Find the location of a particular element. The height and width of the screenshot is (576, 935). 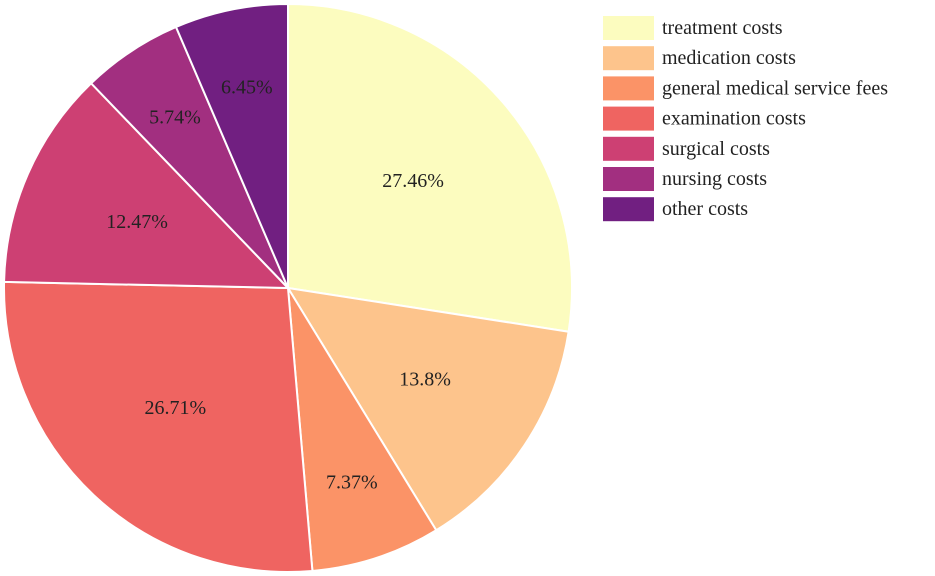

legend-label-surgical-costs: surgical costs is located at coordinates (716, 149).